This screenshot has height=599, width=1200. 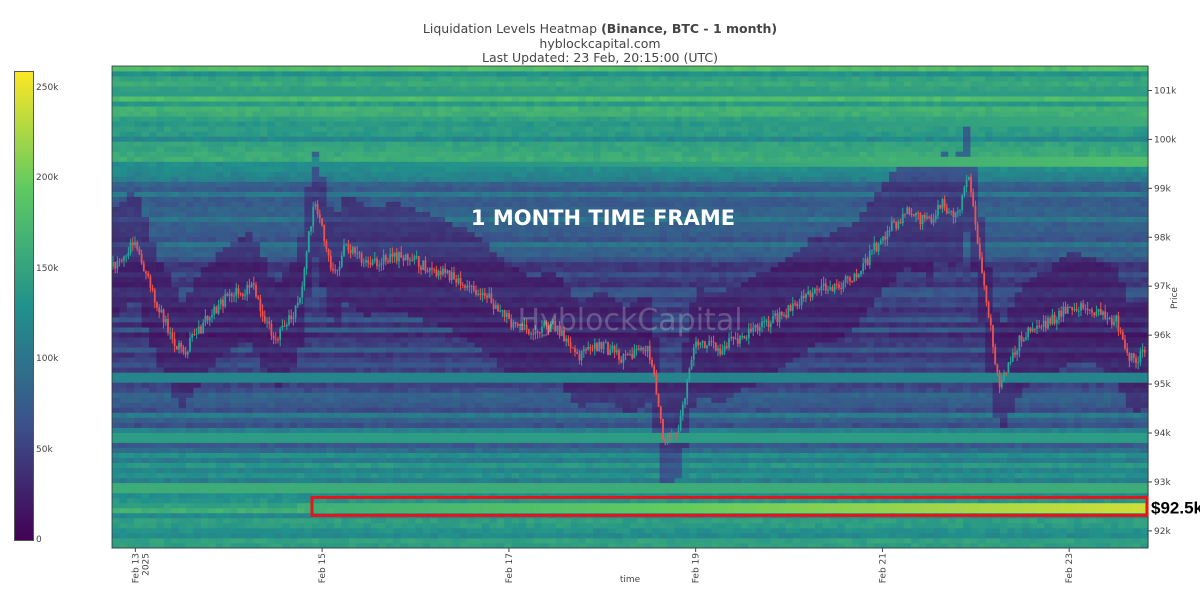 What do you see at coordinates (47, 88) in the screenshot?
I see `colorbar-tick-label: 250k` at bounding box center [47, 88].